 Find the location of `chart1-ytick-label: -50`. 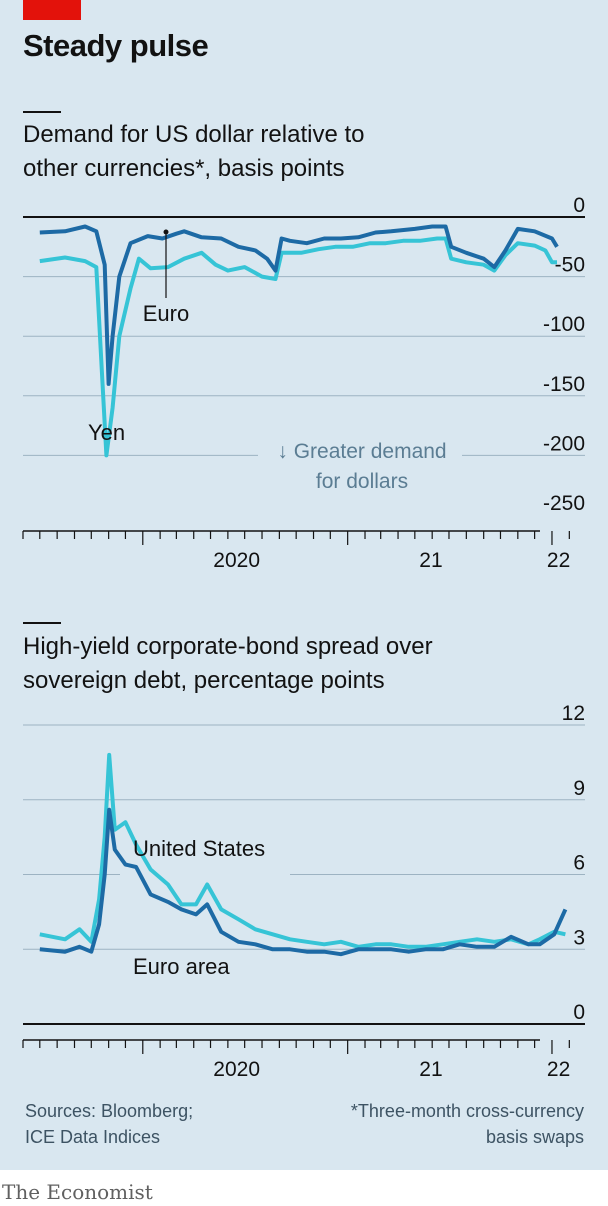

chart1-ytick-label: -50 is located at coordinates (570, 265).